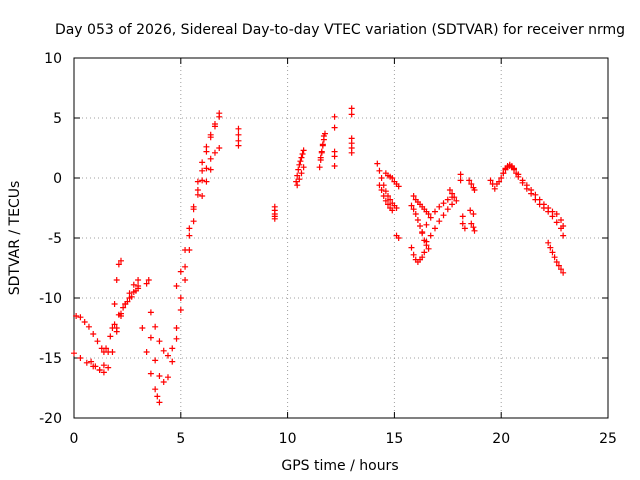  Describe the element at coordinates (50, 239) in the screenshot. I see `y-tick-labels: -20 -15 -10 -5 0 5 10` at that location.